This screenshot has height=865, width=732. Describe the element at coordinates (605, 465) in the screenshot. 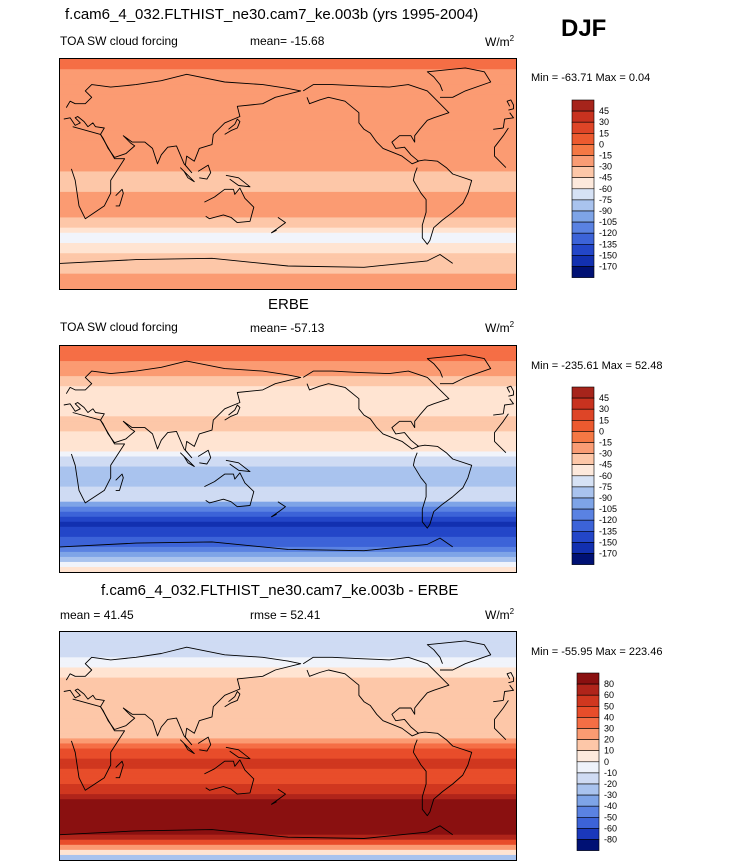

I see `colorbar-tick-label: -45` at that location.